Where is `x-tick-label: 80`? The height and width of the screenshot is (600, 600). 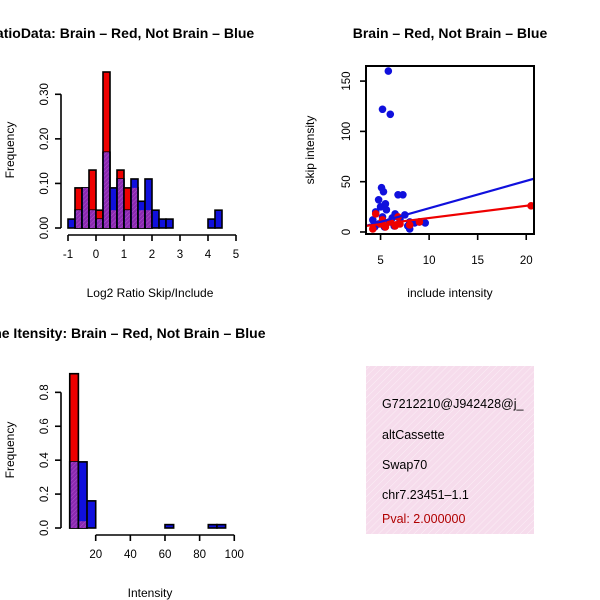
x-tick-label: 80 is located at coordinates (199, 555).